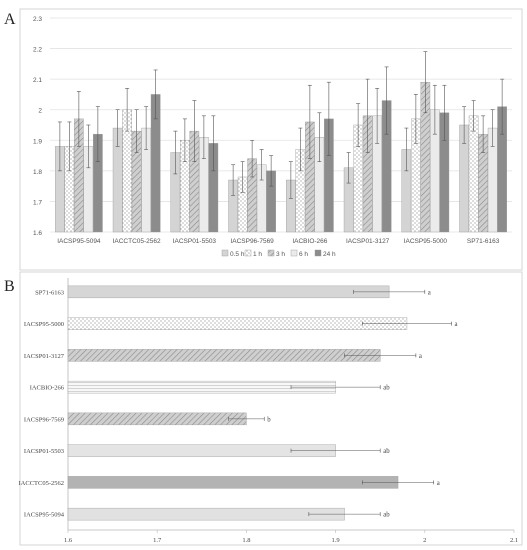 This screenshot has height=550, width=527. I want to click on y-tick-label: 2.1, so click(37, 80).